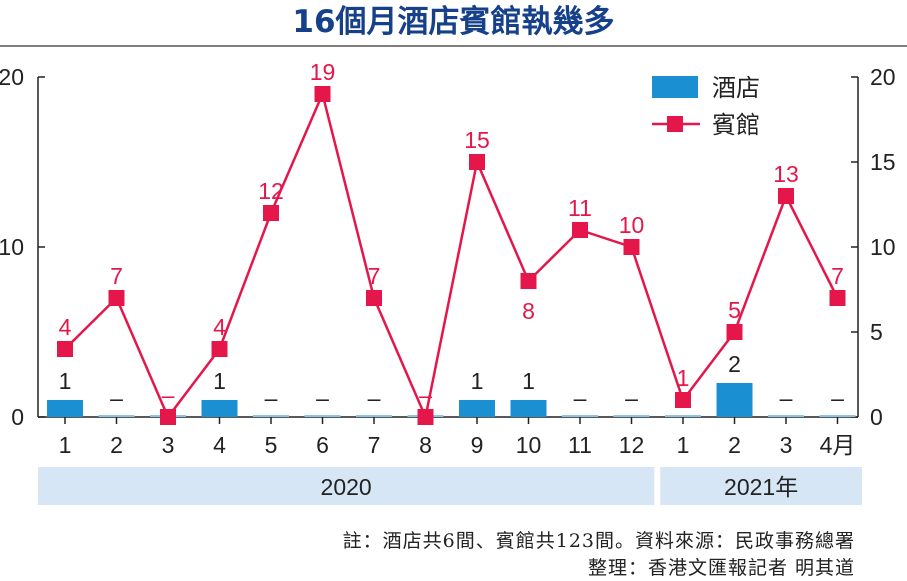 This screenshot has width=907, height=581. I want to click on hotel-bar-label: 2, so click(734, 364).